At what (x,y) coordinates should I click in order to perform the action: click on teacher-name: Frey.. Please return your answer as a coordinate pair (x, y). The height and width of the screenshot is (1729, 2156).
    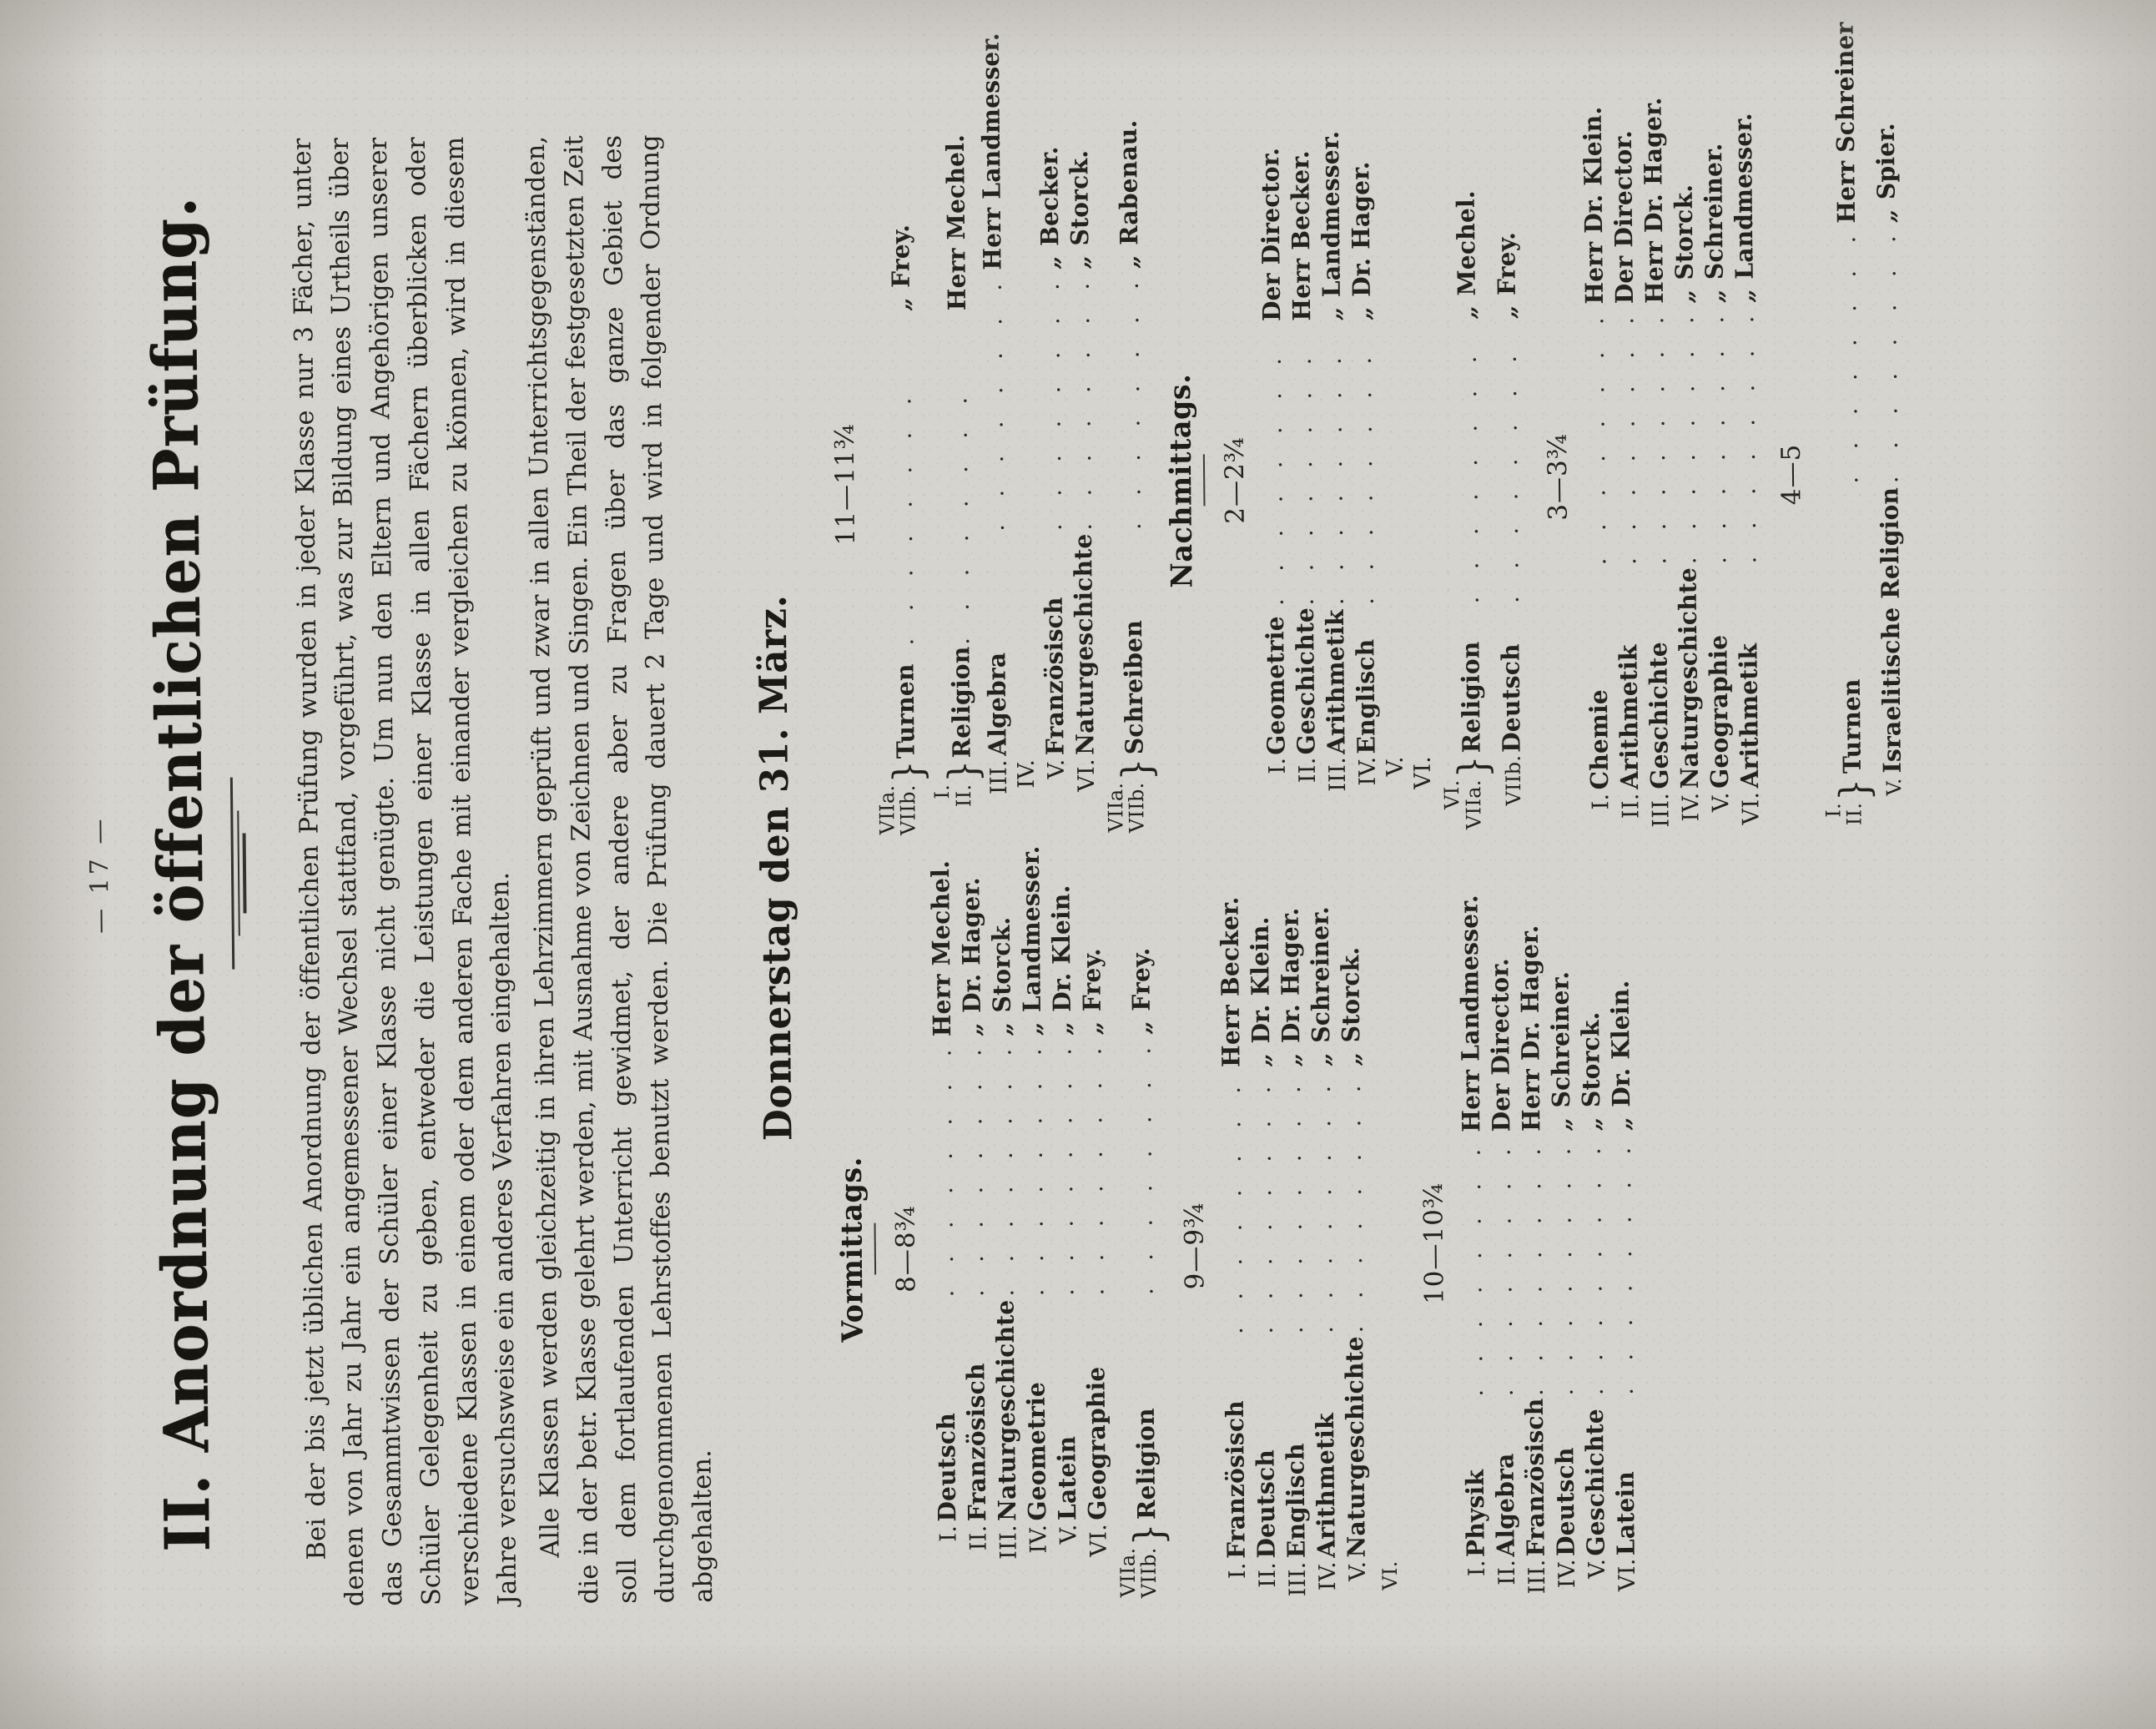
    Looking at the image, I should click on (900, 256).